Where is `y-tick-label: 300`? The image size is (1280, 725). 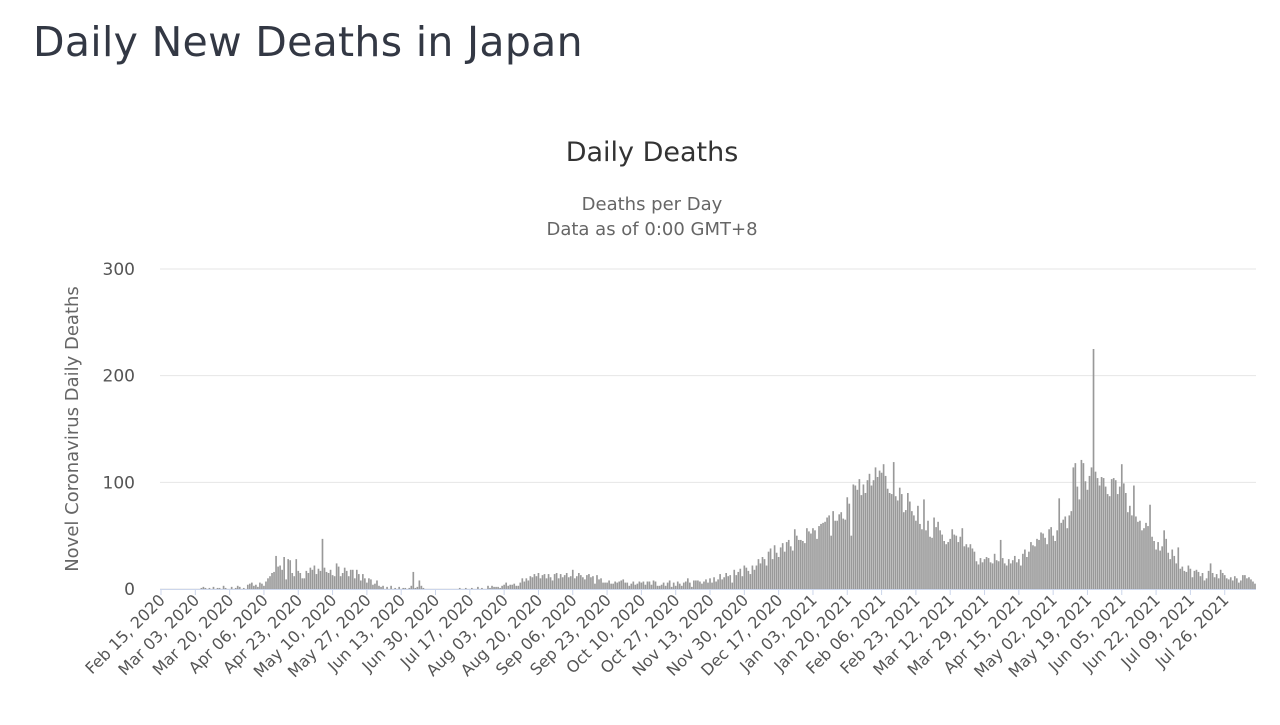
y-tick-label: 300 is located at coordinates (119, 270).